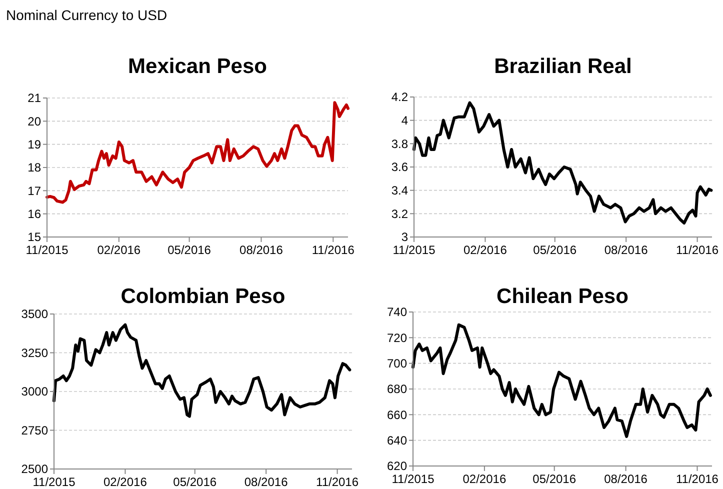 Image resolution: width=723 pixels, height=489 pixels. I want to click on y-tick-label: 17, so click(35, 191).